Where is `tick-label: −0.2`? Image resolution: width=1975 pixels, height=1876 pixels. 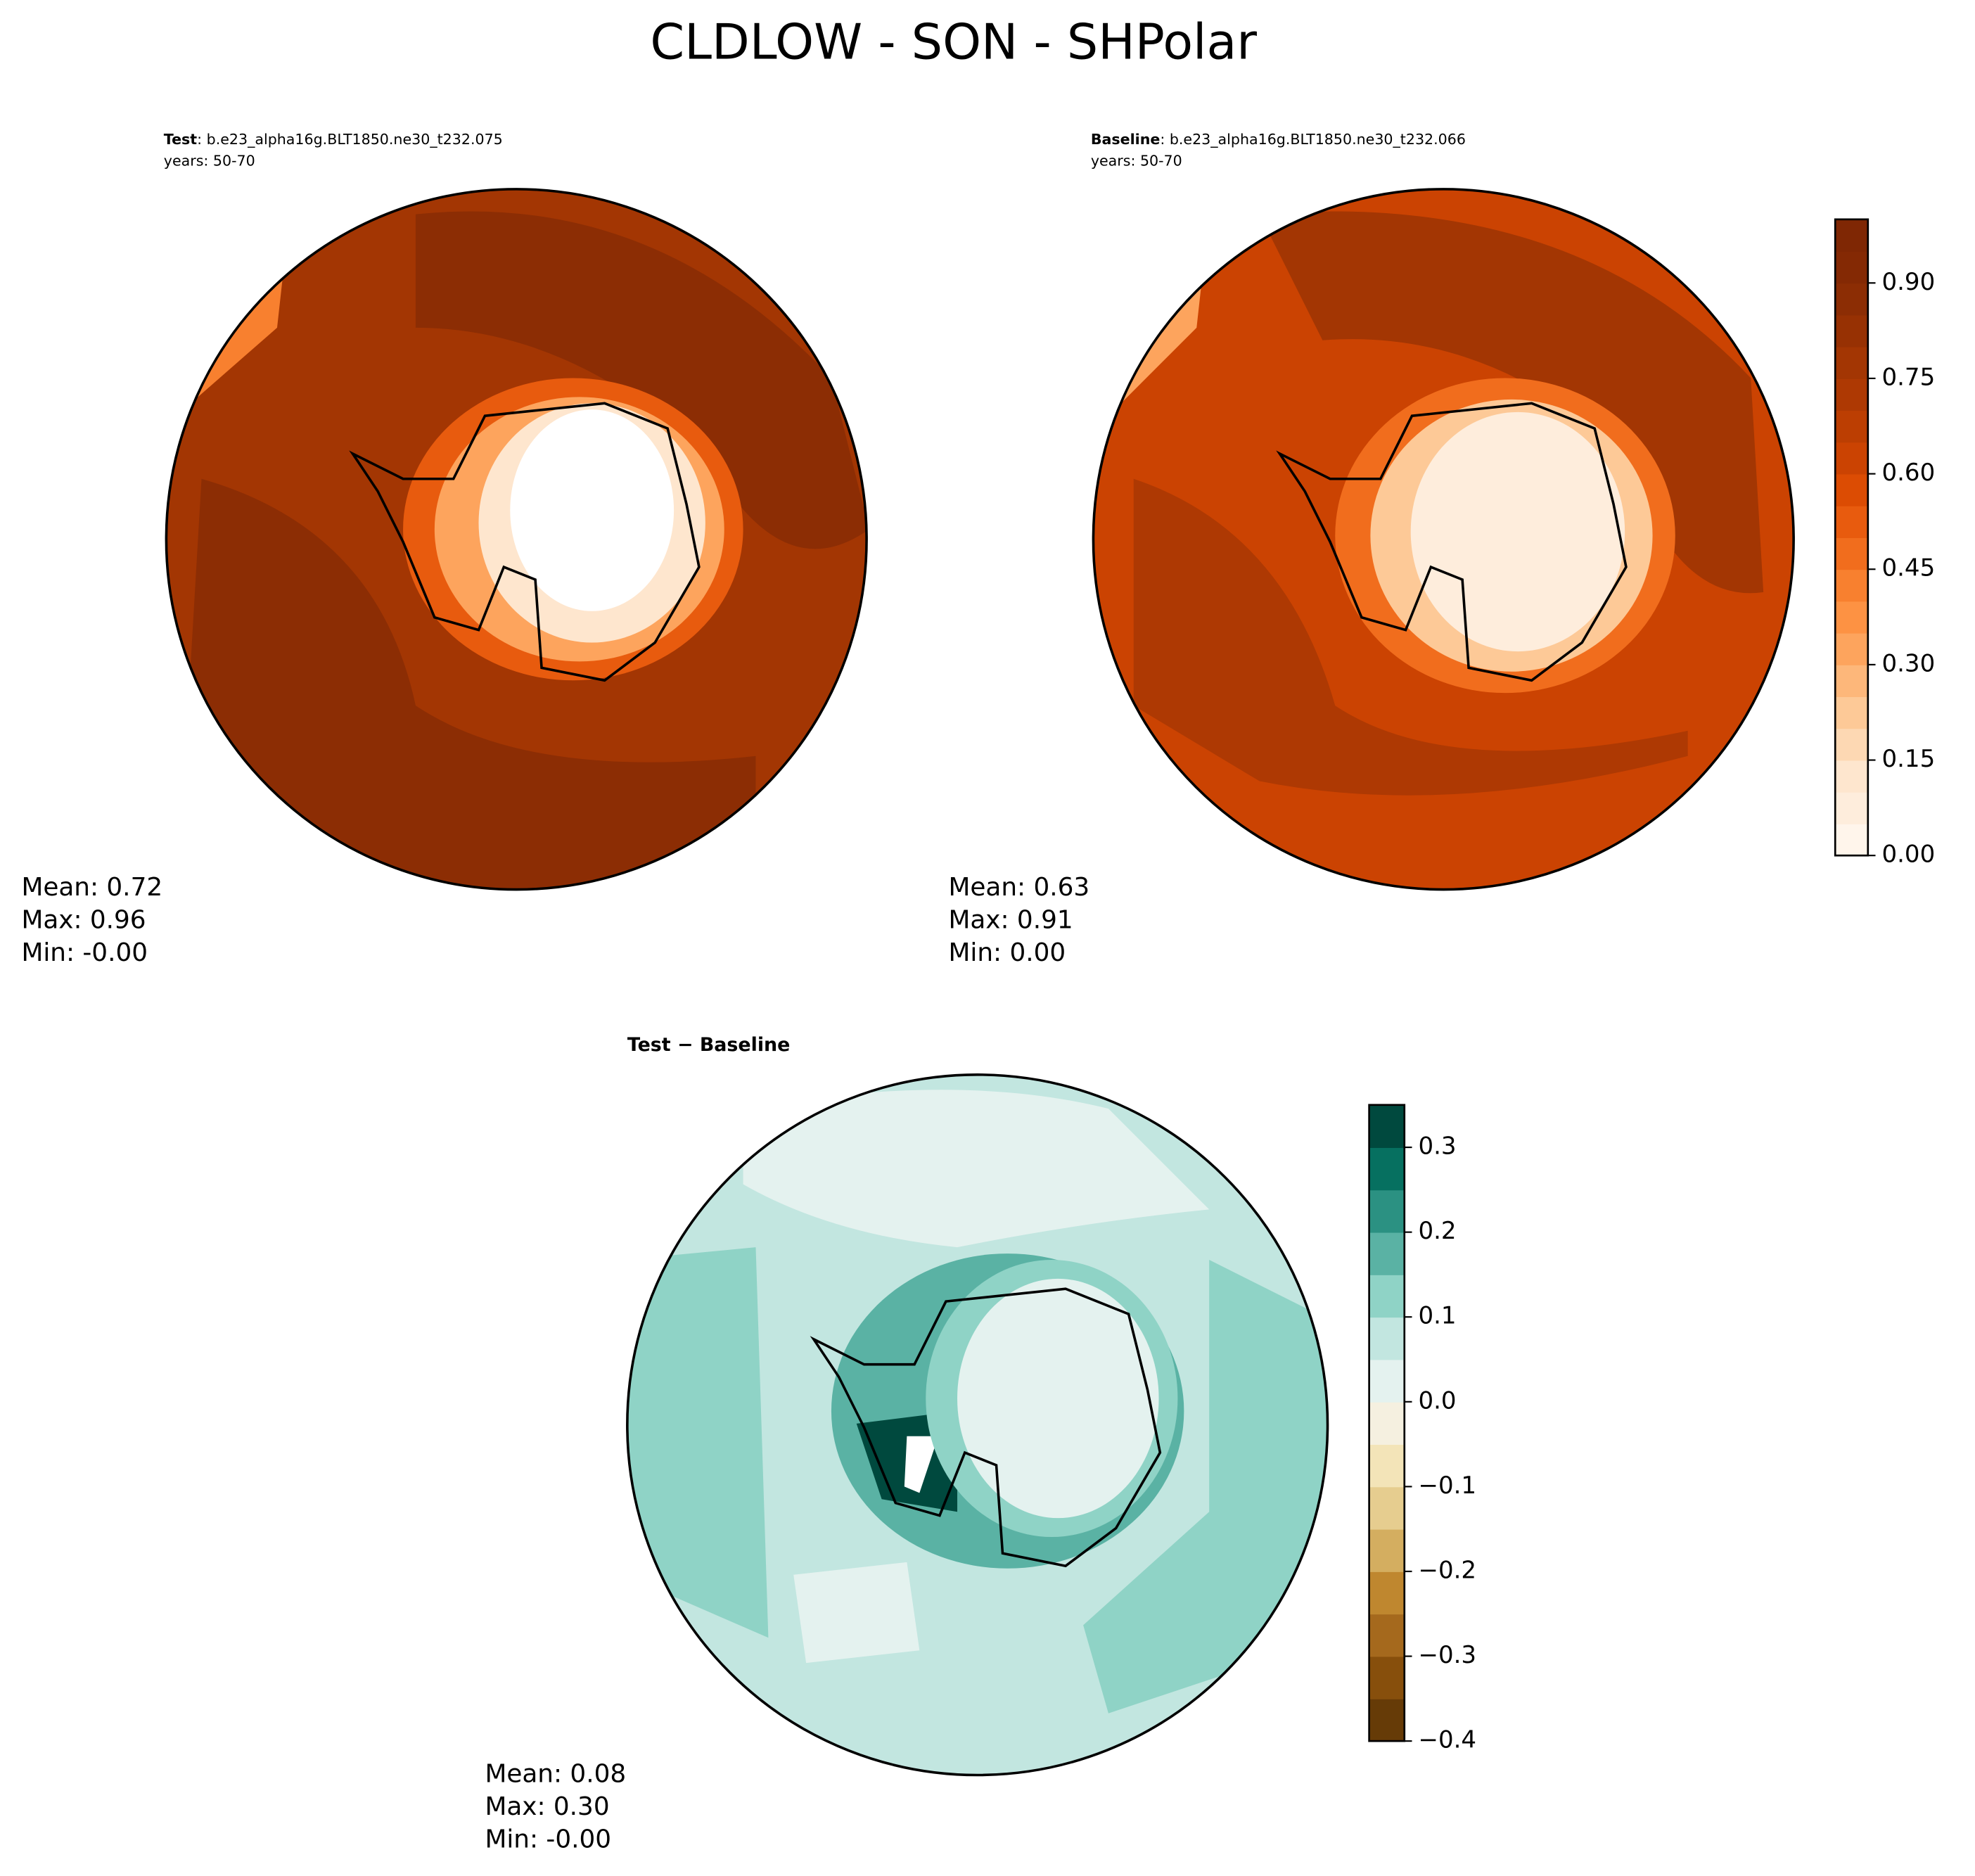 tick-label: −0.2 is located at coordinates (1447, 1570).